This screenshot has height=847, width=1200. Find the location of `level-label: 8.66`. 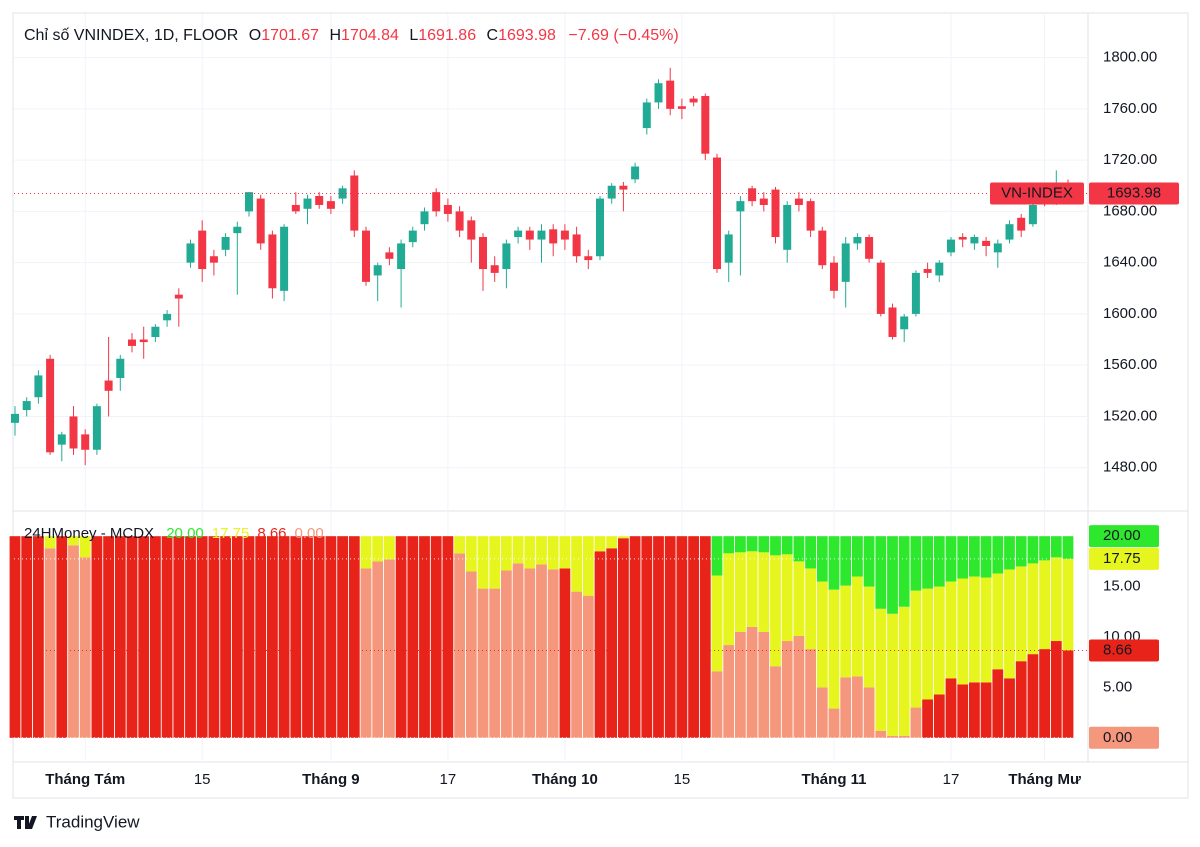

level-label: 8.66 is located at coordinates (1117, 649).